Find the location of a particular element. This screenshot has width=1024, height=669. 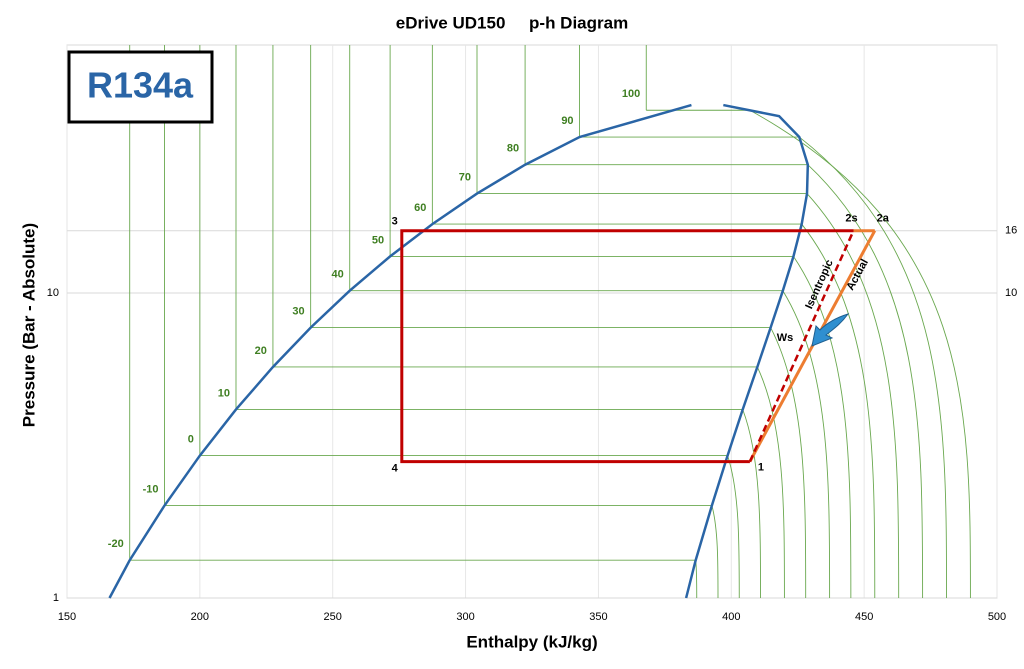

point-label: 4 is located at coordinates (395, 469).